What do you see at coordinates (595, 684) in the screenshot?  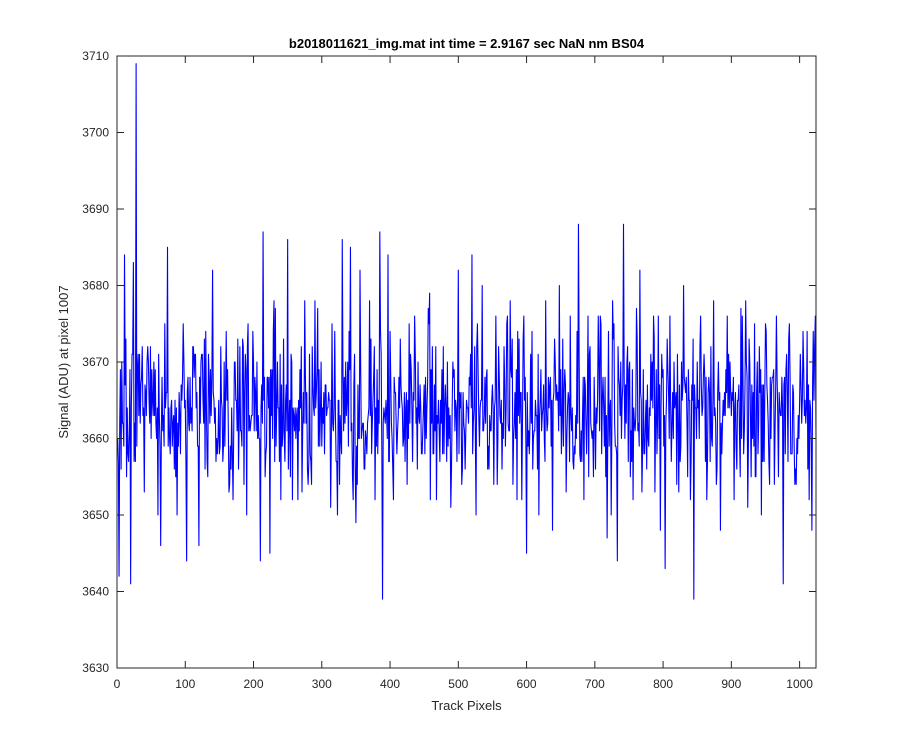 I see `x-tick-label: 700` at bounding box center [595, 684].